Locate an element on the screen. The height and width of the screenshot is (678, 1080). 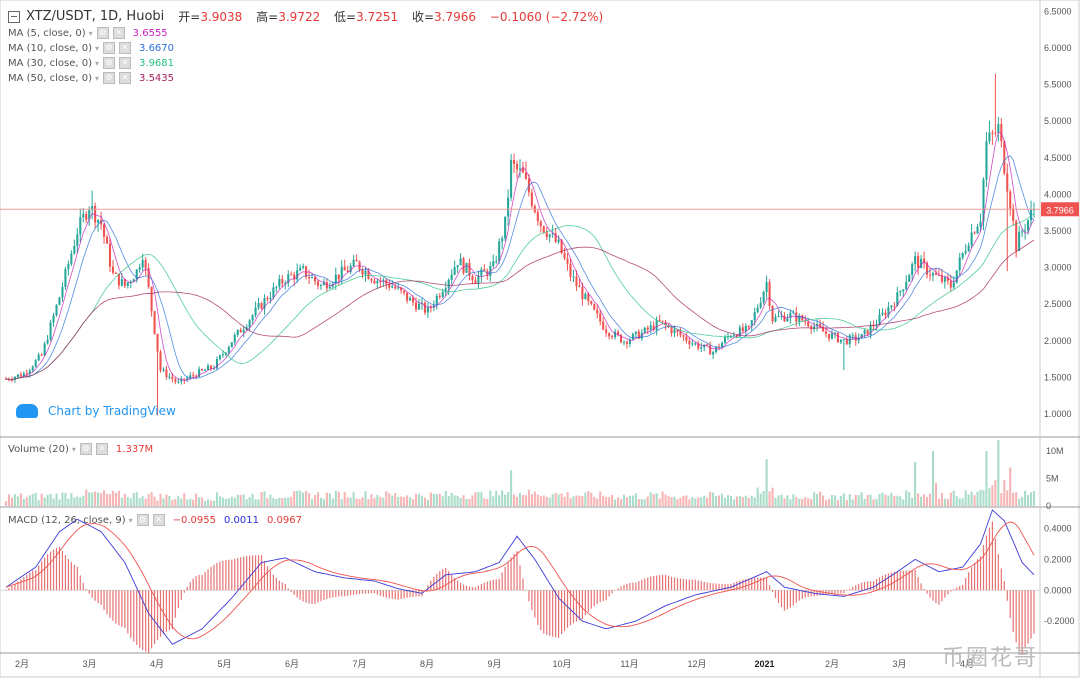
volume-legend: Volume (20) ▾ ⚙ ✕ 1.337M is located at coordinates (80, 449).